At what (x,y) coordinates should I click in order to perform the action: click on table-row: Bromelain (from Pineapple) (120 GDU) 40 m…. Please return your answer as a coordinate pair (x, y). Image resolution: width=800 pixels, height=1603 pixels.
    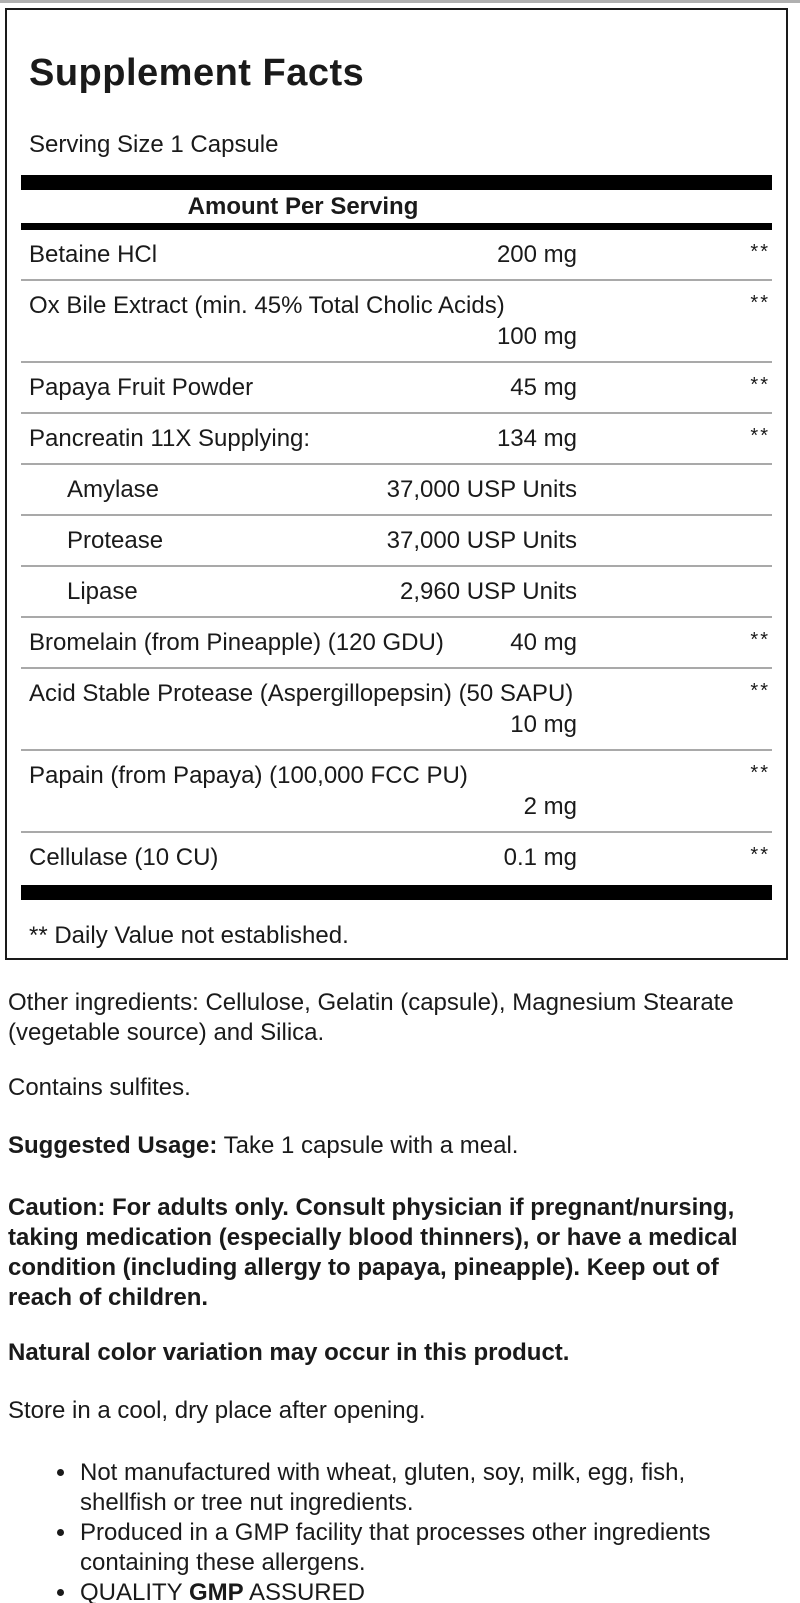
    Looking at the image, I should click on (396, 643).